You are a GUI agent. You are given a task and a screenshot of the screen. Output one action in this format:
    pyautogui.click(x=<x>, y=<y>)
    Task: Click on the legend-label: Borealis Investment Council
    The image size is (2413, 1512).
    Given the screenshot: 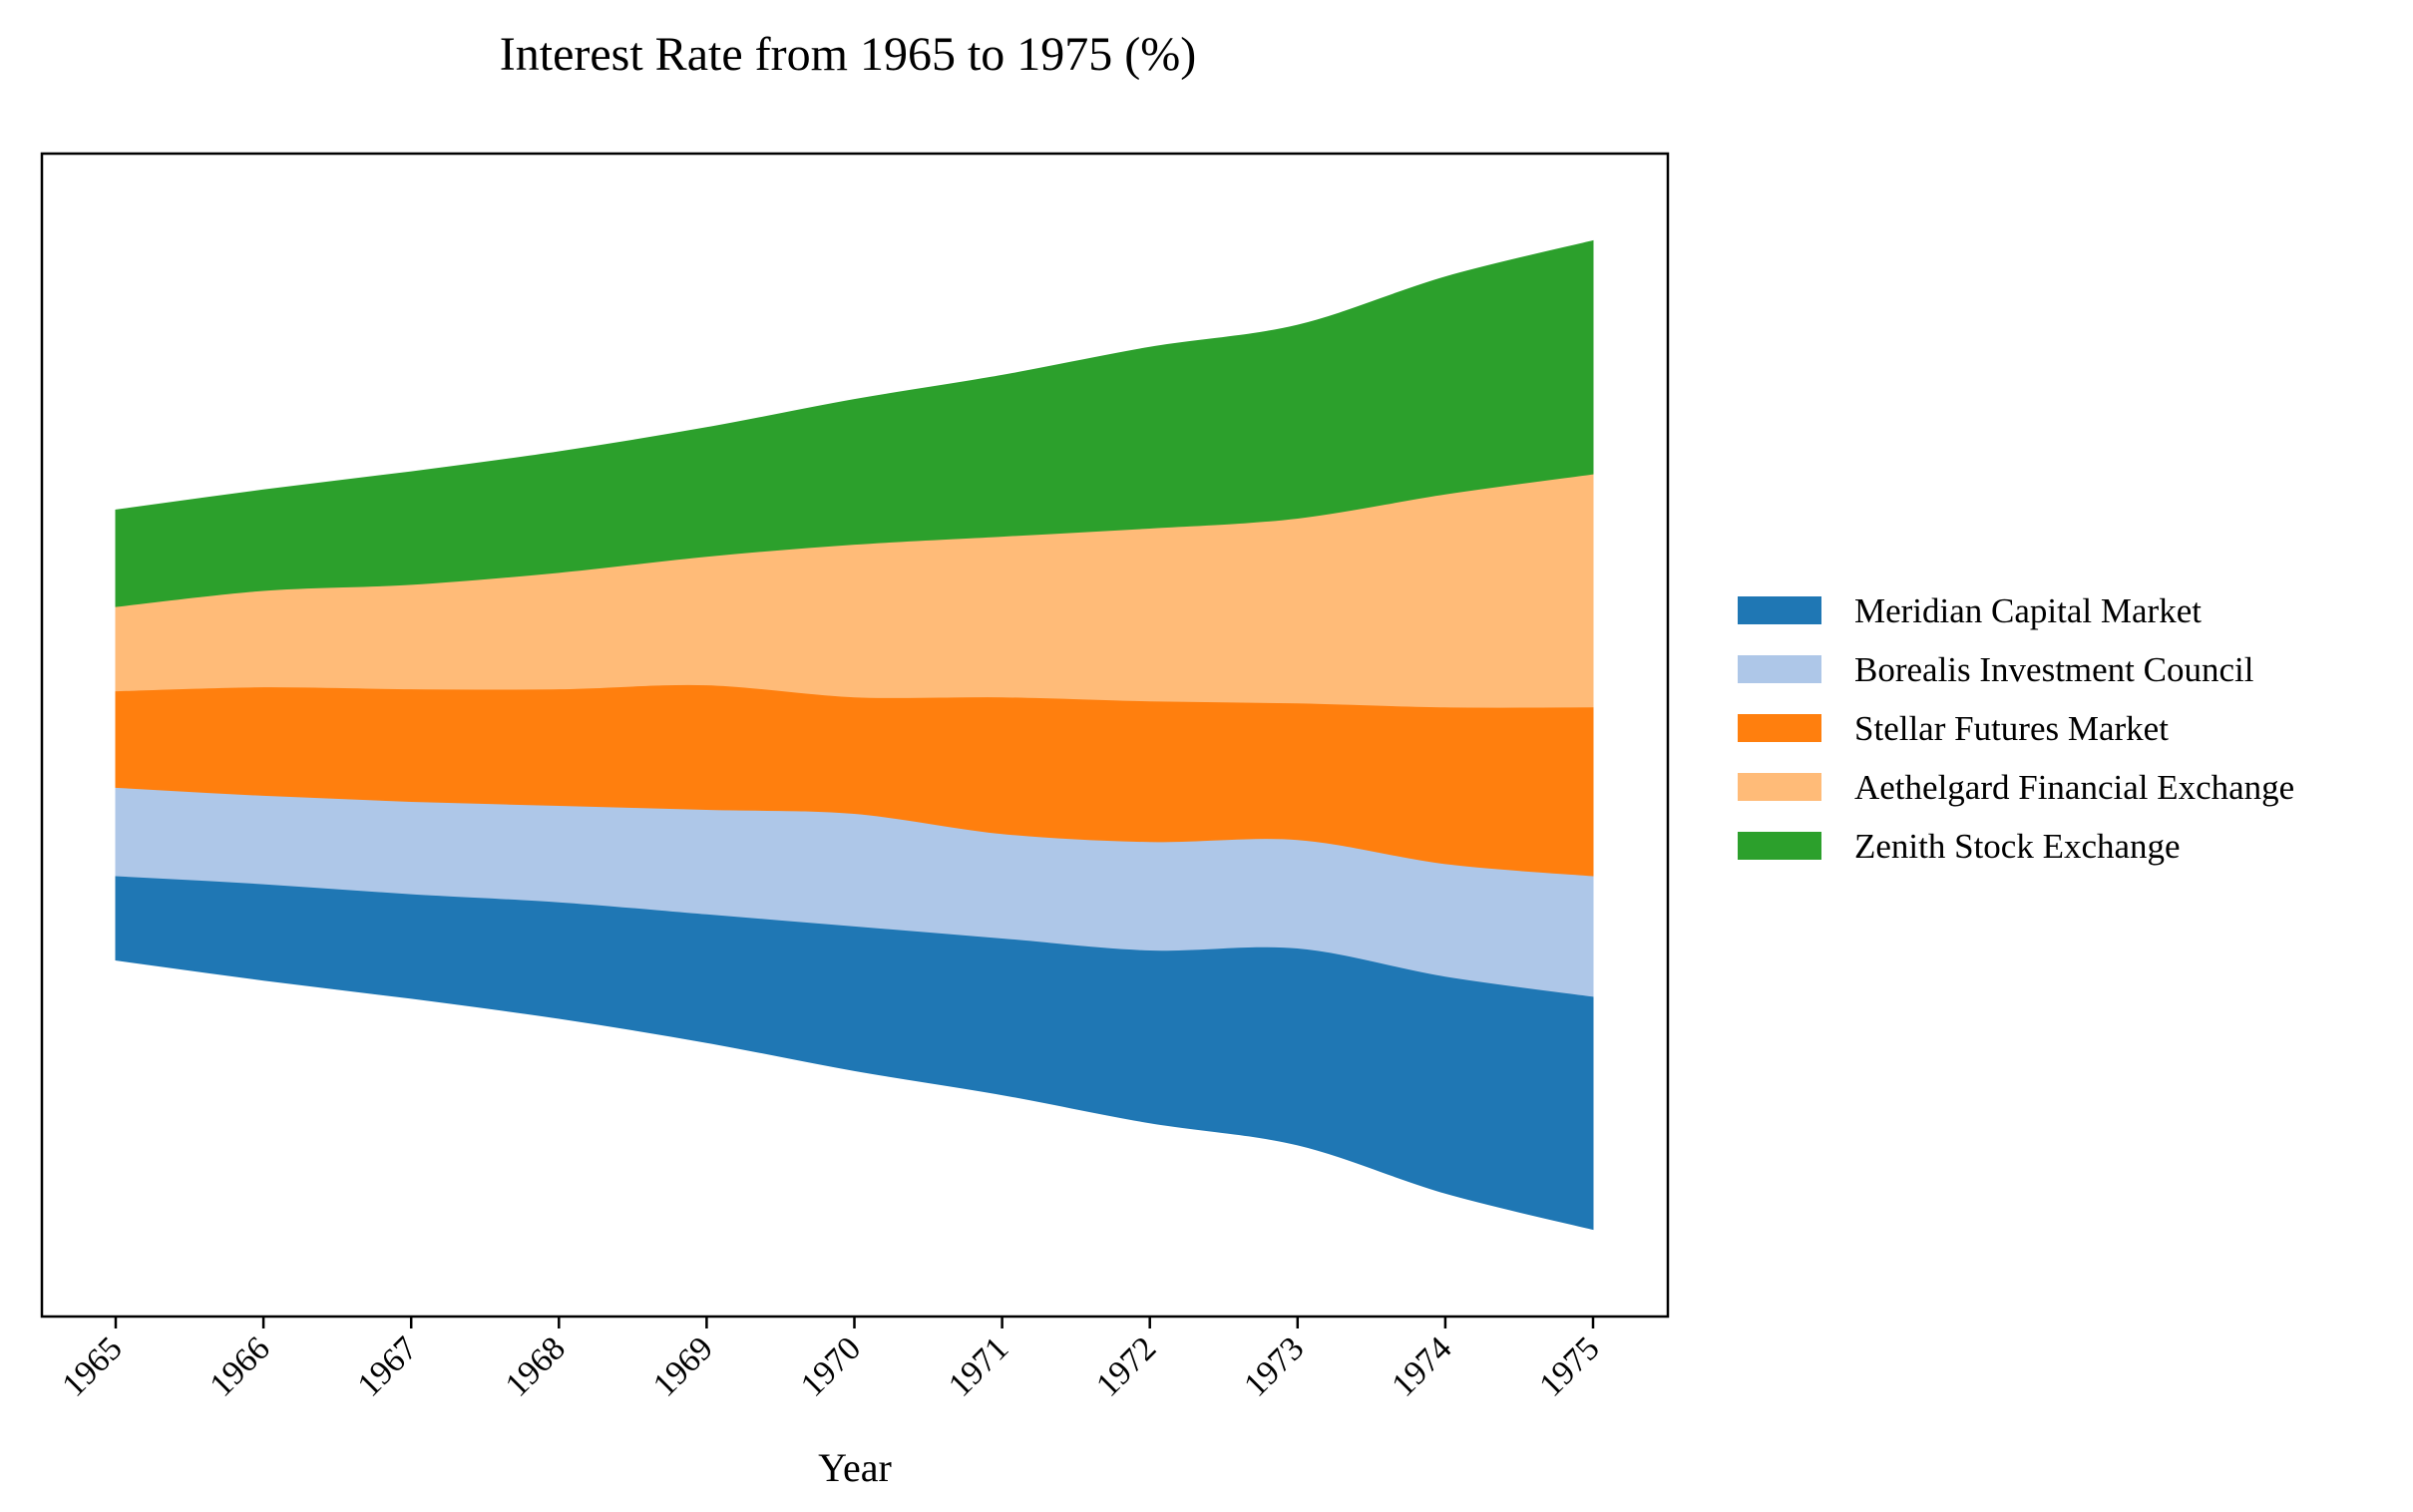 What is the action you would take?
    pyautogui.click(x=2054, y=669)
    